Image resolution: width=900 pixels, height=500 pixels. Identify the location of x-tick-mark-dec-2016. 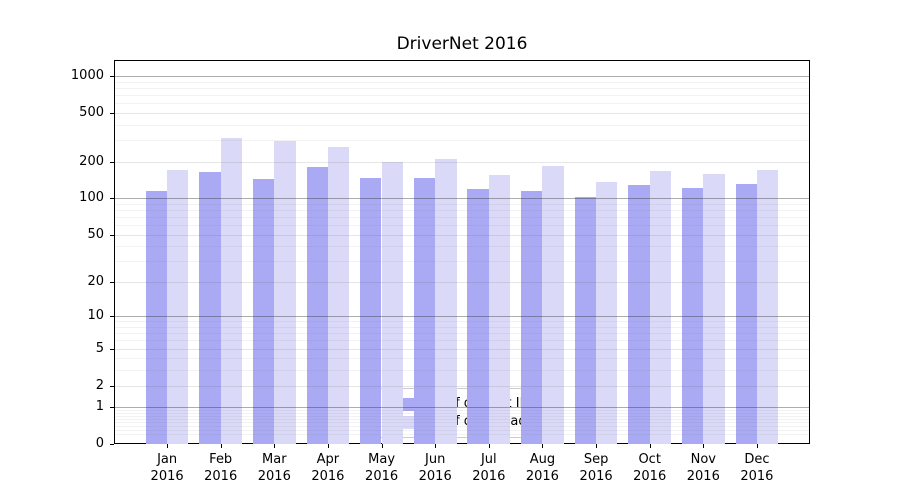
(757, 446).